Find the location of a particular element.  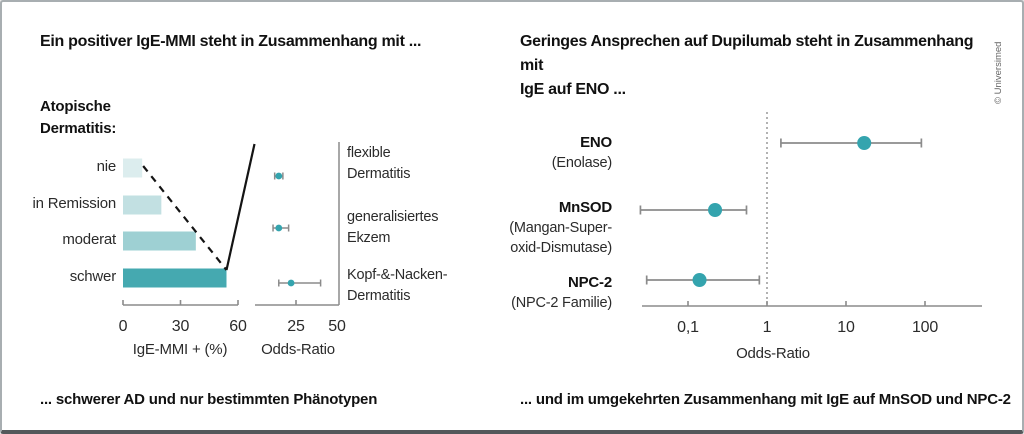

group-label-line1: Atopische is located at coordinates (75, 106).